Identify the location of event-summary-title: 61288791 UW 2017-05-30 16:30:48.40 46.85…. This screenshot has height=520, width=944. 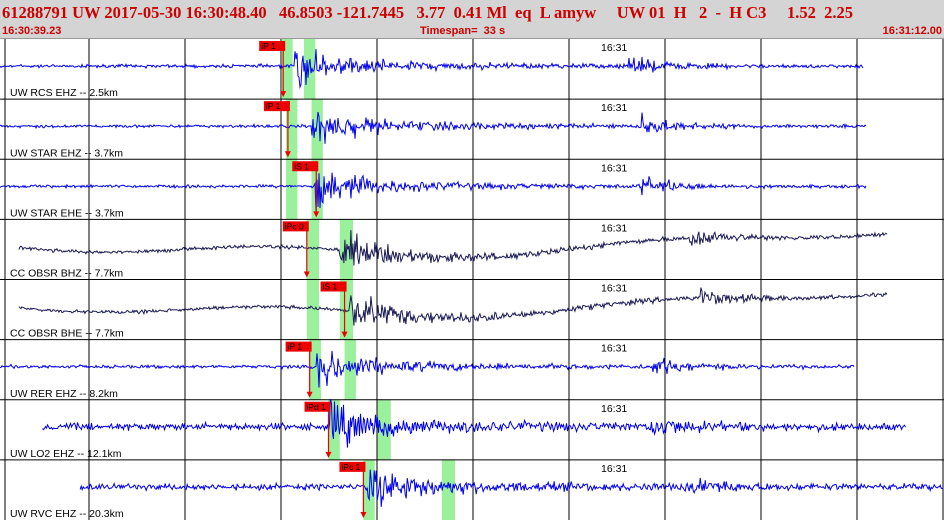
(427, 12).